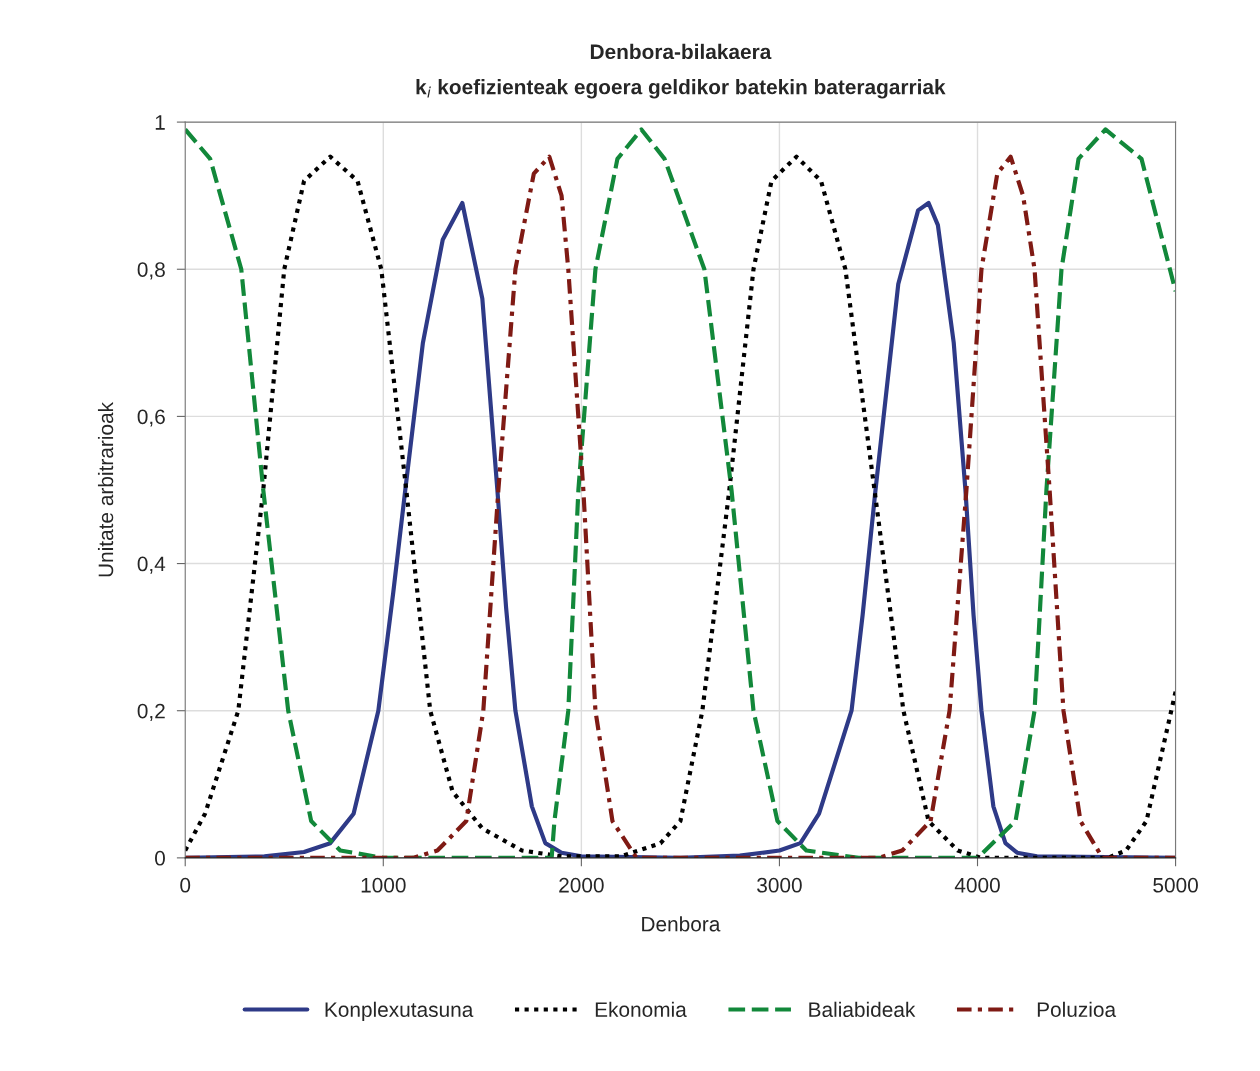 This screenshot has width=1260, height=1071. What do you see at coordinates (383, 885) in the screenshot?
I see `x-tick-label: 1000` at bounding box center [383, 885].